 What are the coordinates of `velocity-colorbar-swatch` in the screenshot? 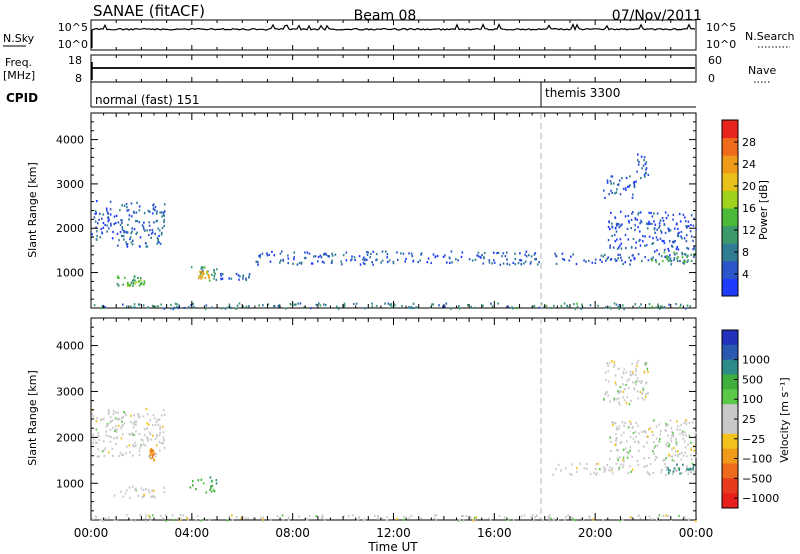 It's located at (730, 352).